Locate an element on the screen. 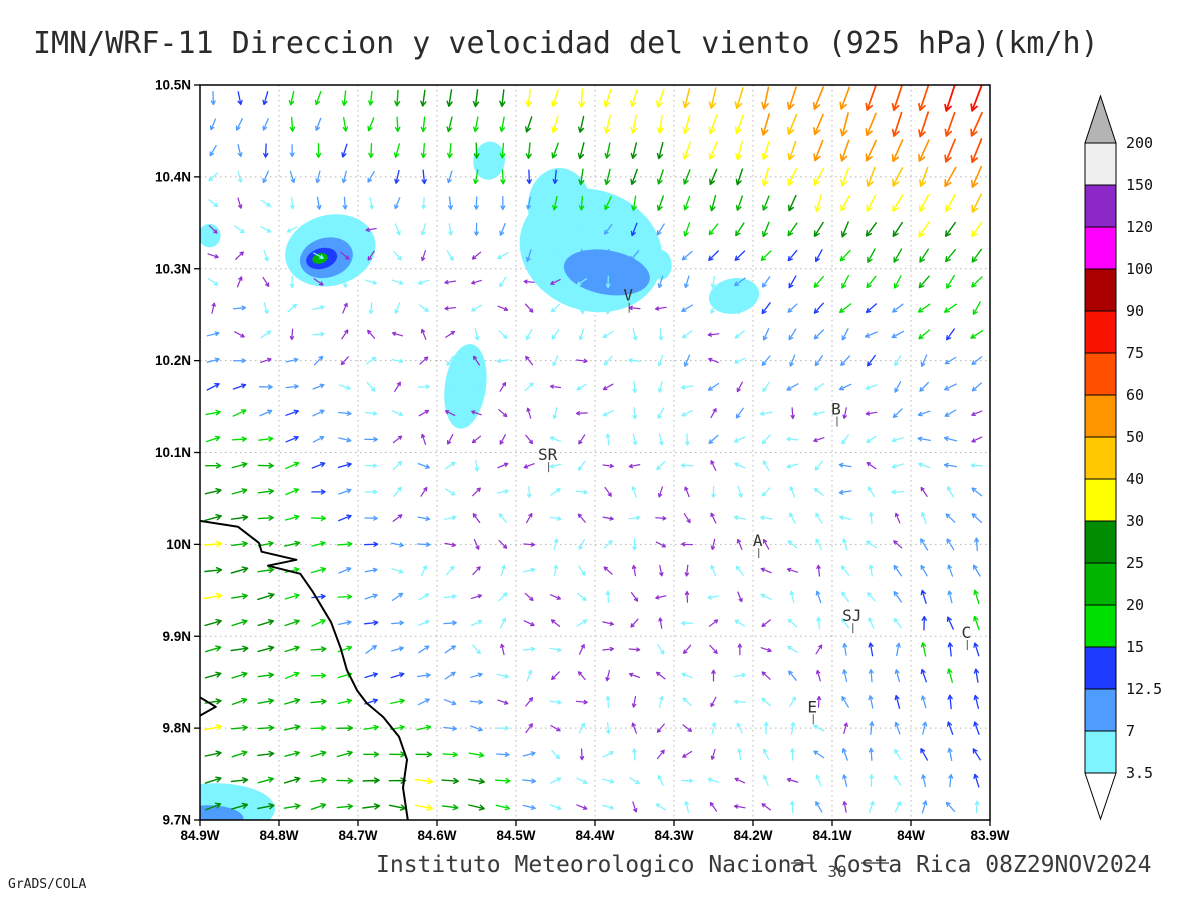 This screenshot has width=1200, height=900. x-tick-label: 84.8W is located at coordinates (278, 835).